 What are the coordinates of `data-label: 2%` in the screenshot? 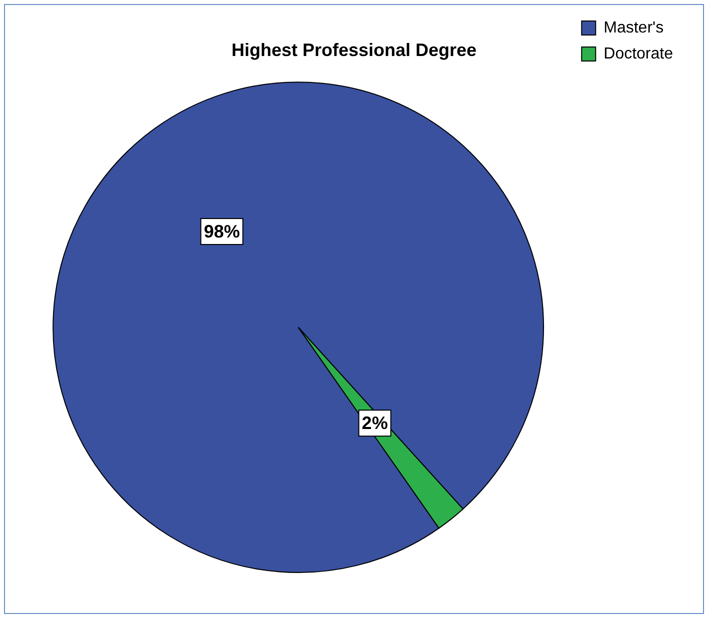 It's located at (375, 423).